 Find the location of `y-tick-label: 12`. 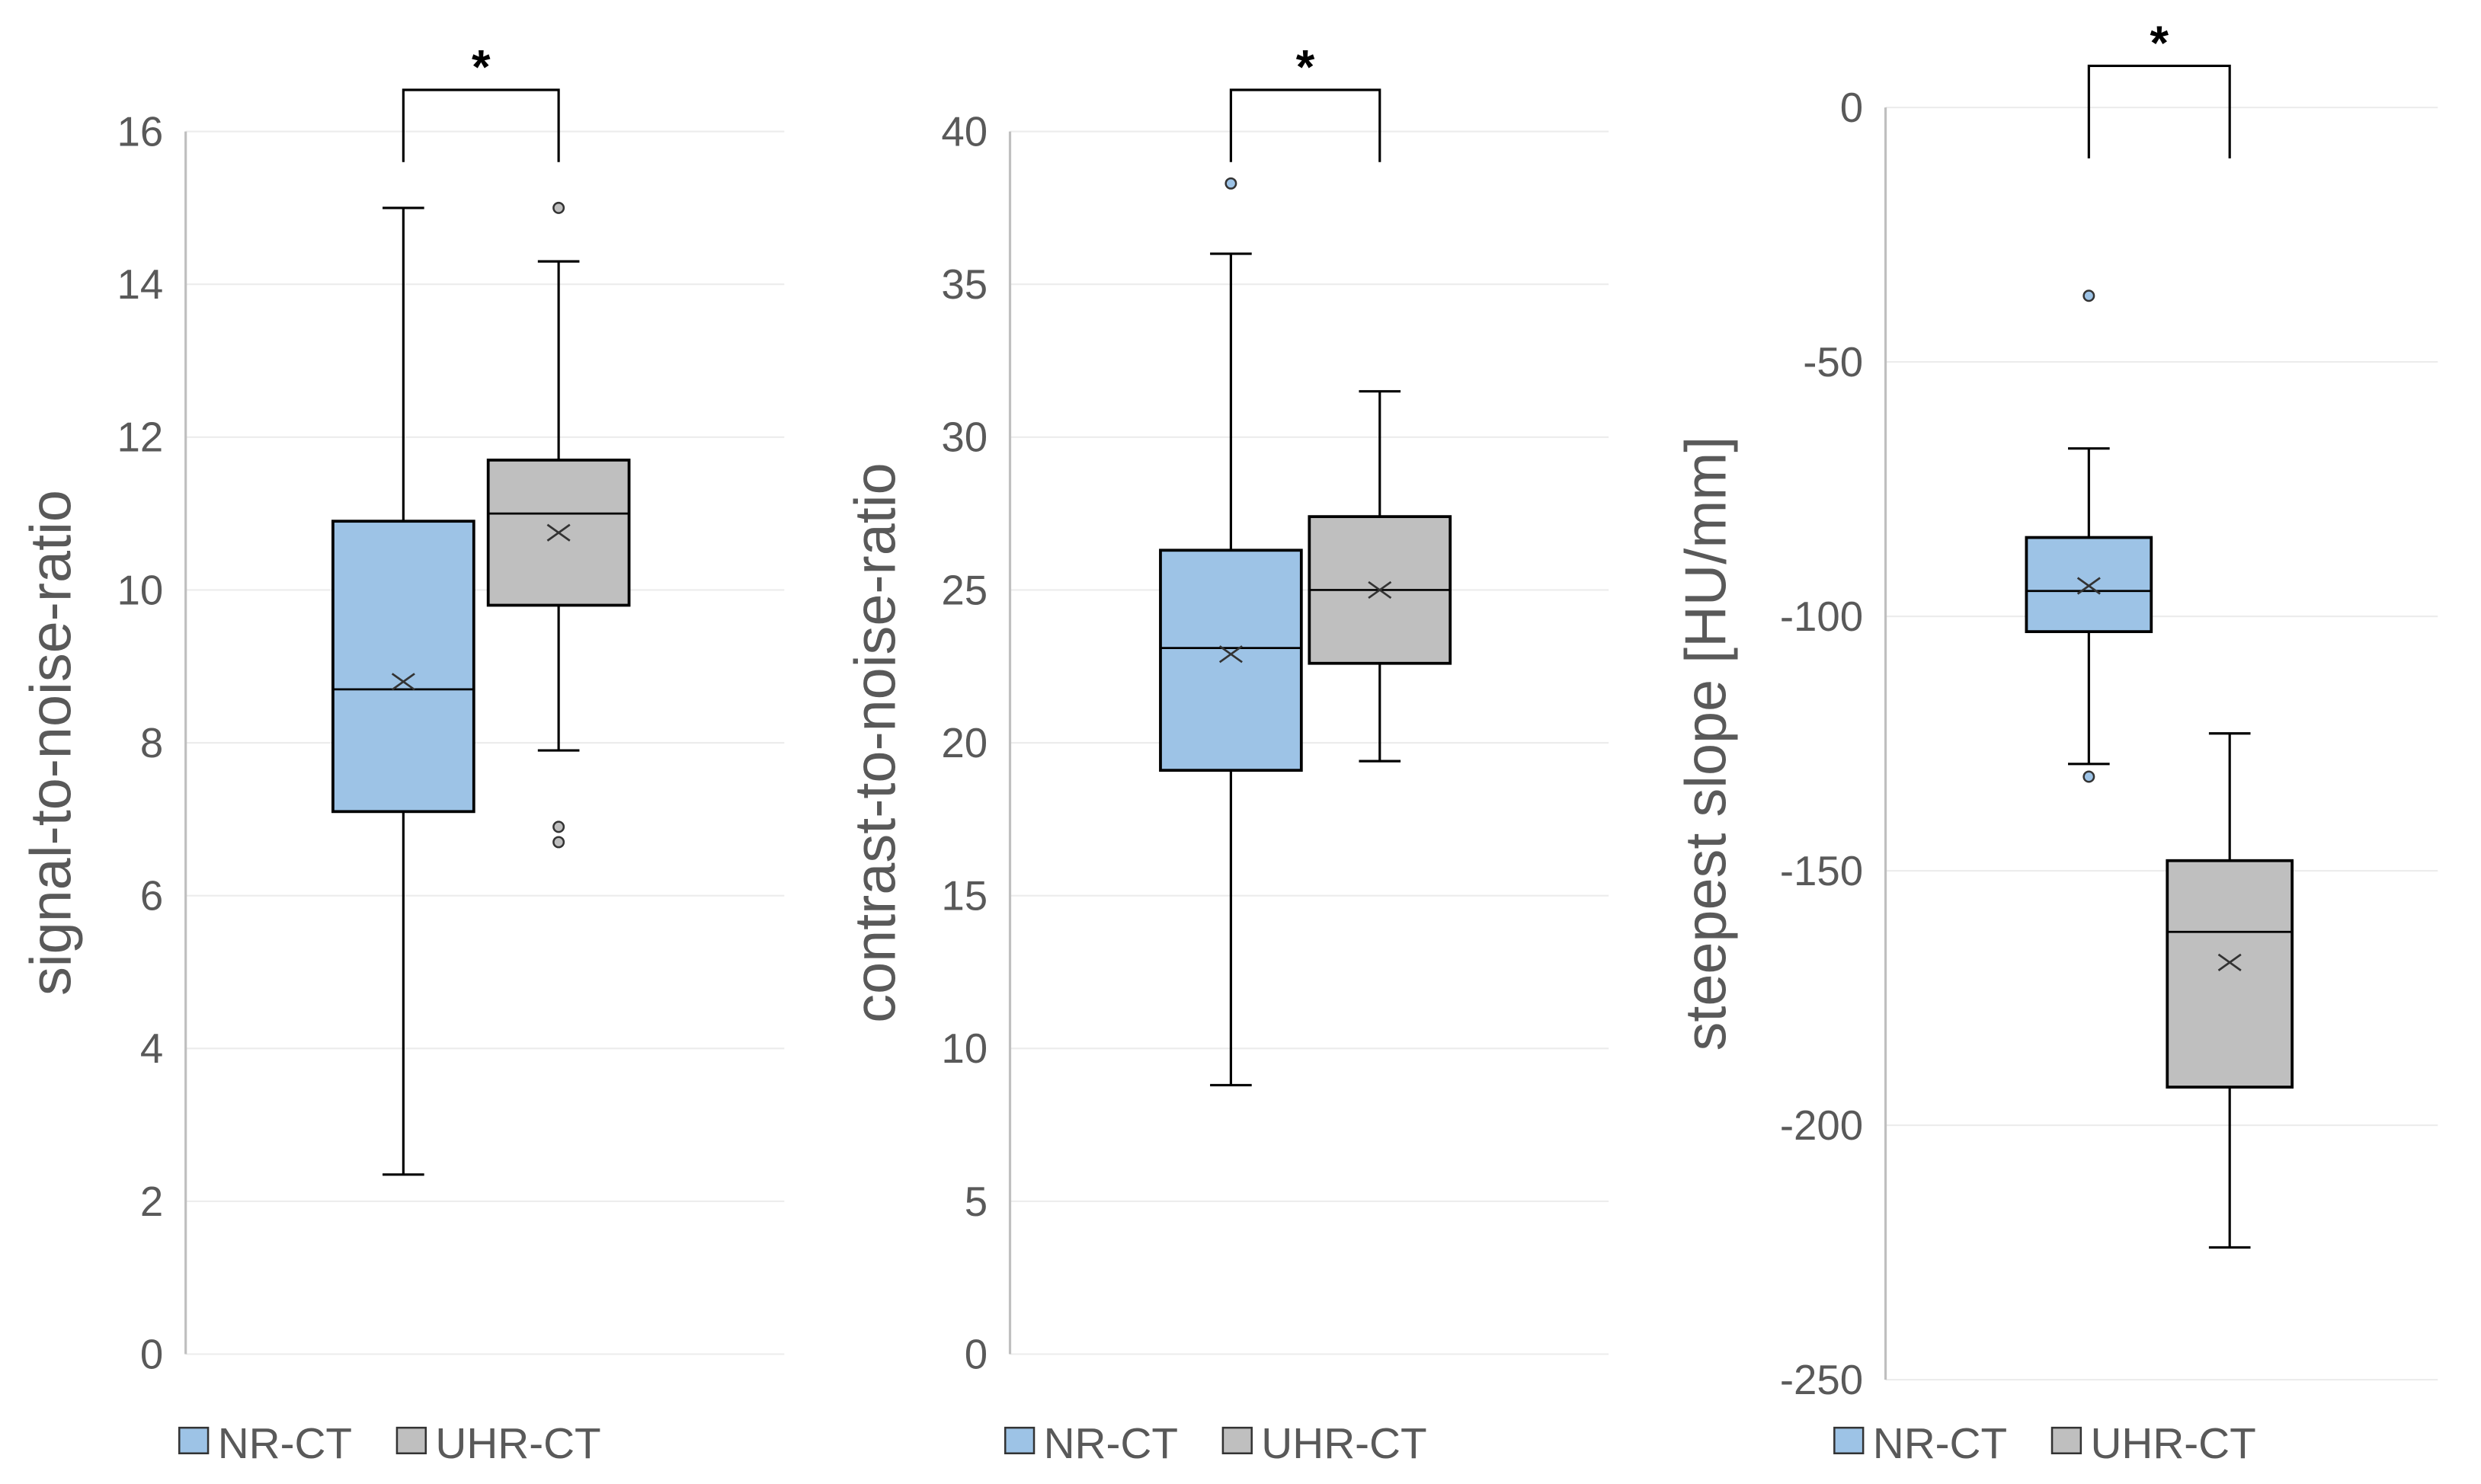

y-tick-label: 12 is located at coordinates (140, 437).